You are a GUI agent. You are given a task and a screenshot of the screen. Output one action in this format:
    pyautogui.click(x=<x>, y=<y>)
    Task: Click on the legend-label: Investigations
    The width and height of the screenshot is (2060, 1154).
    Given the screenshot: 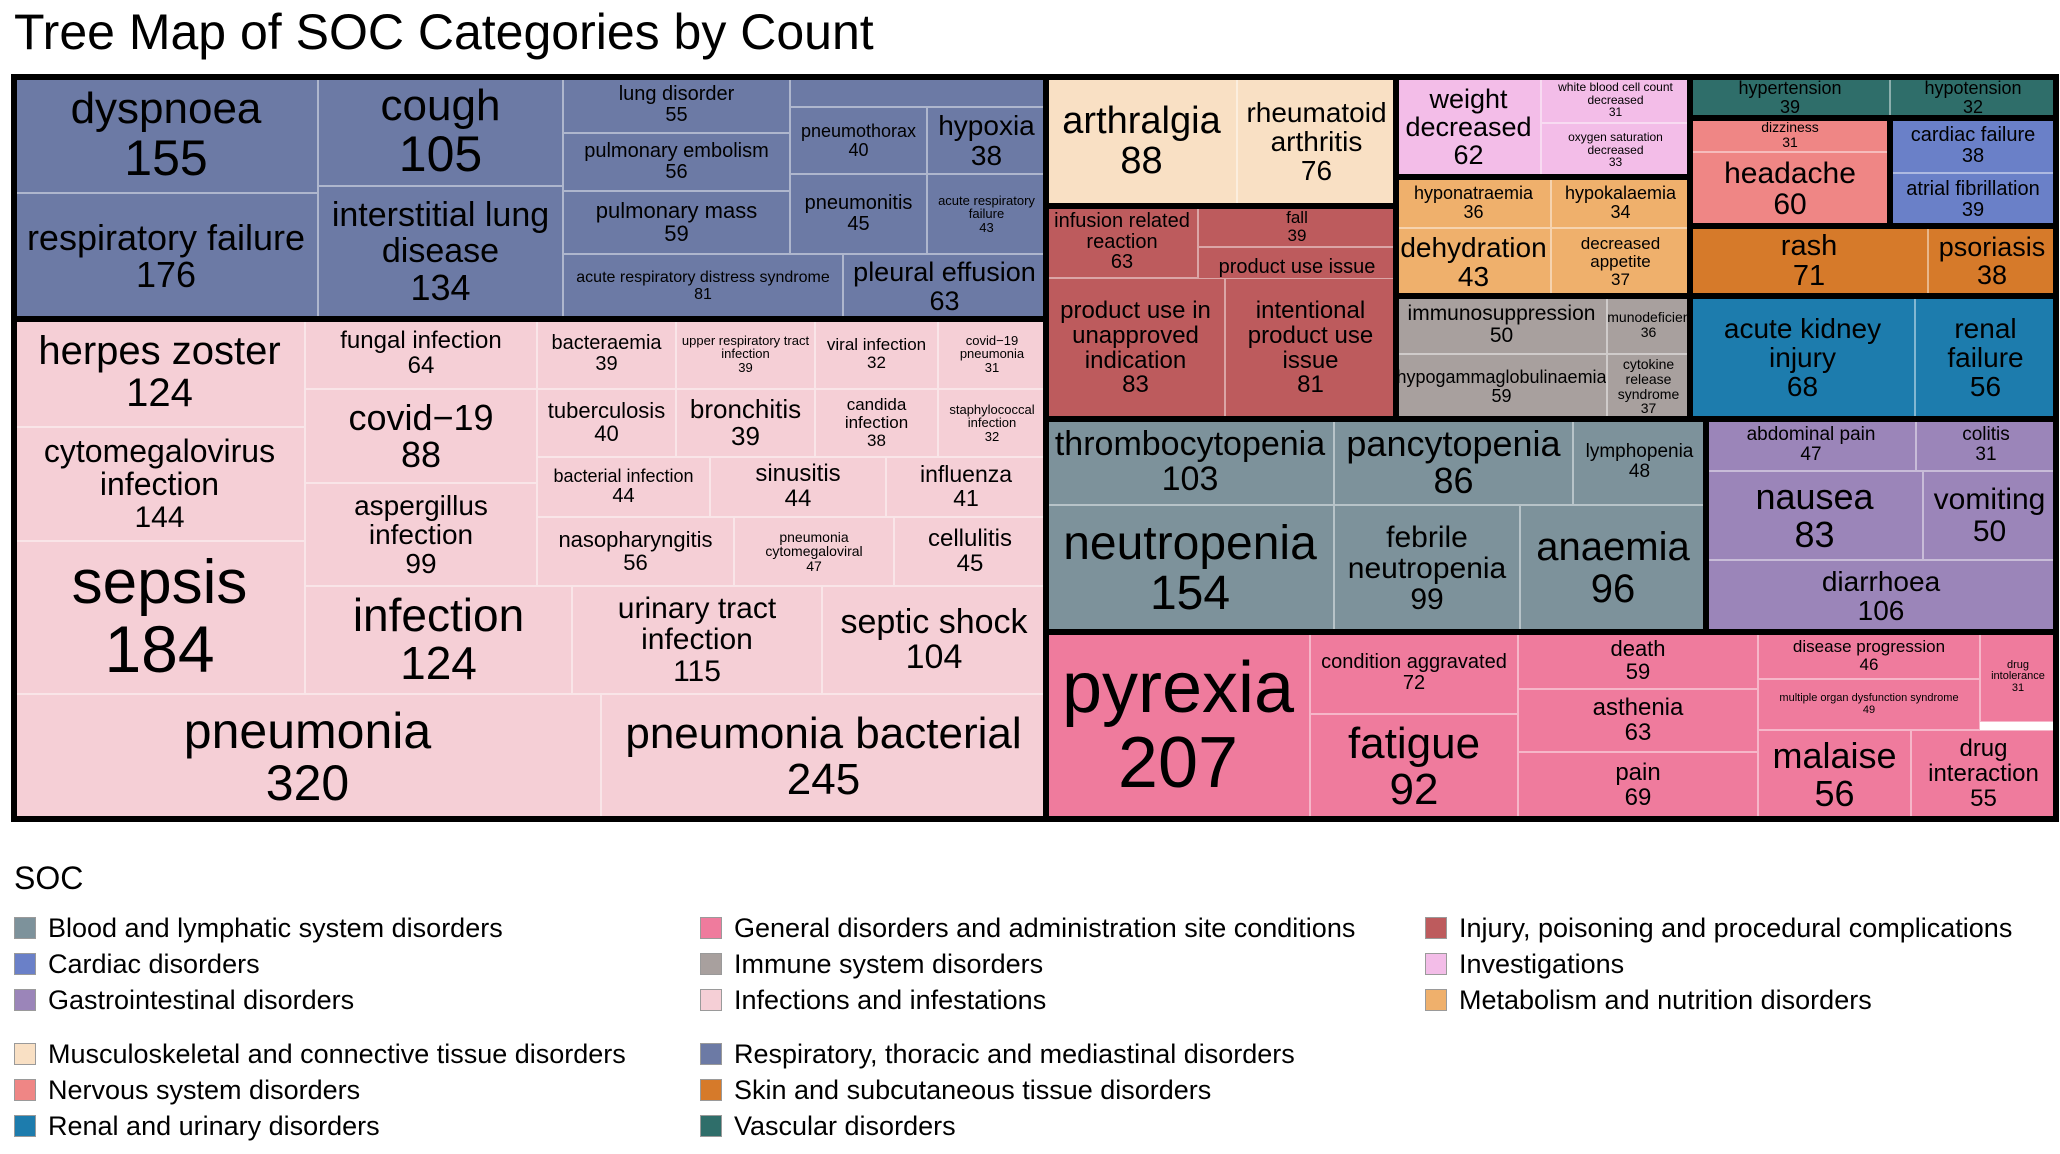 What is the action you would take?
    pyautogui.click(x=1542, y=963)
    